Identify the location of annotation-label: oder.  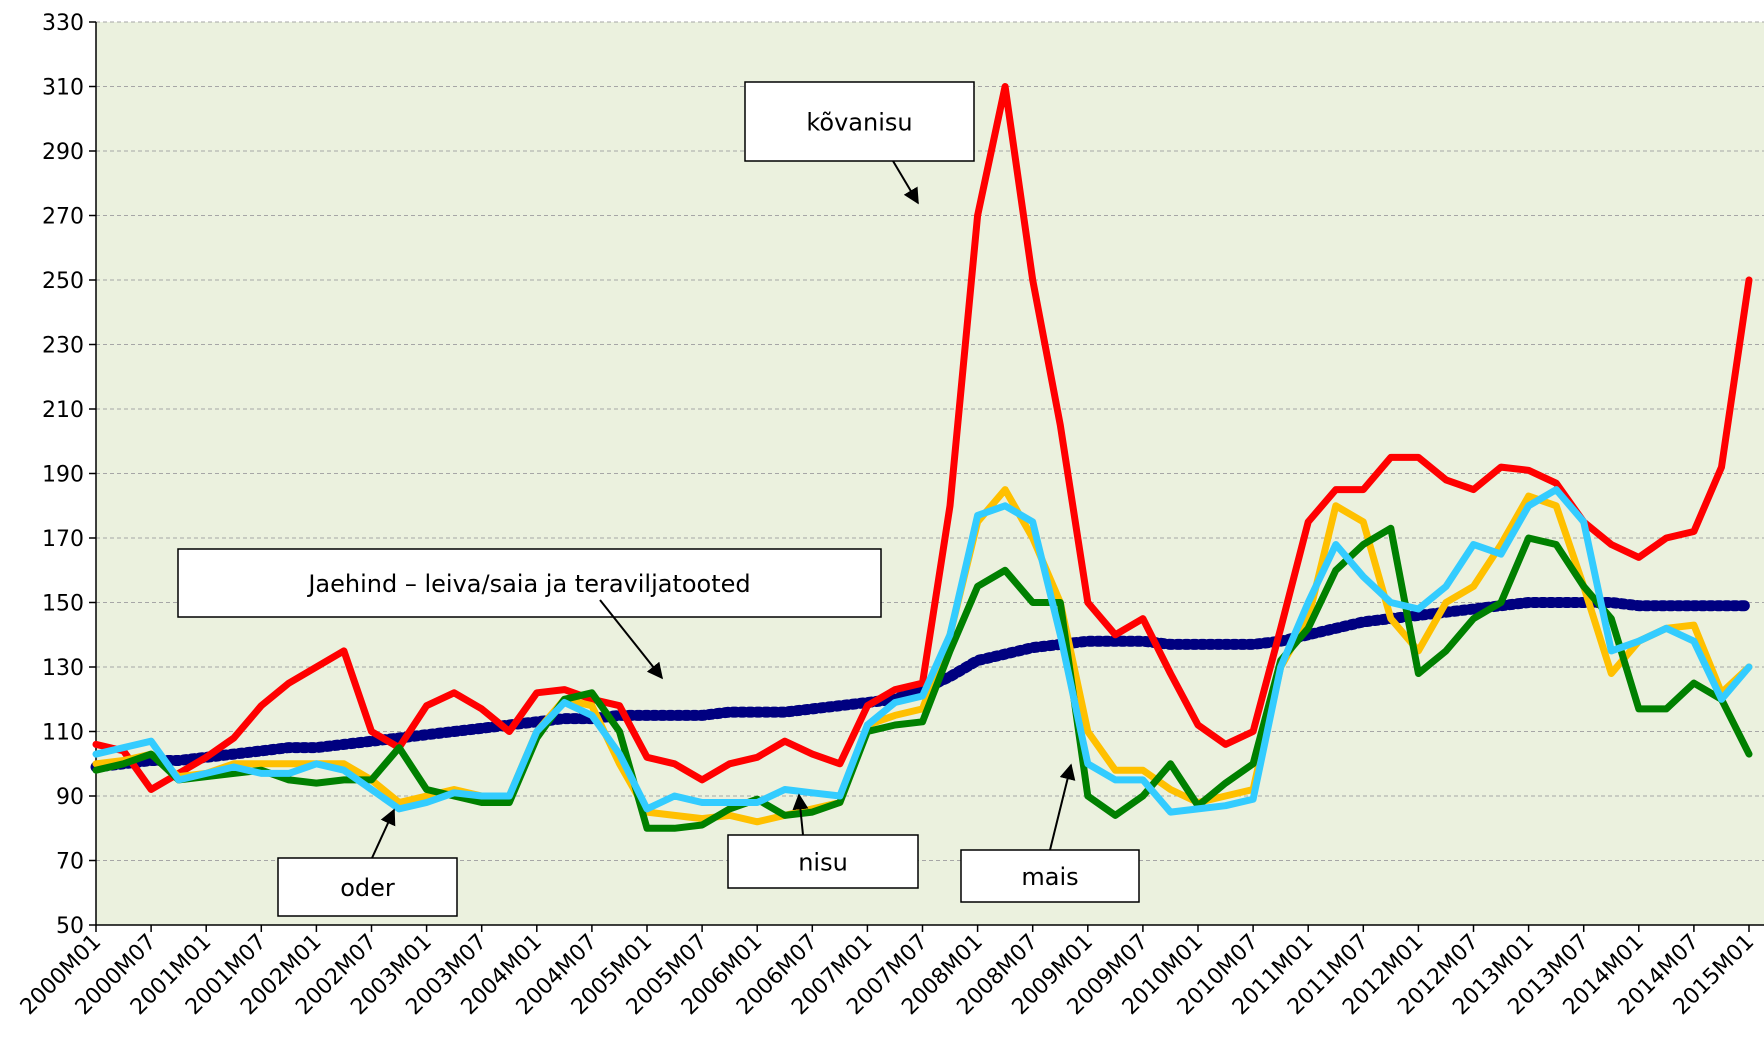
(367, 888).